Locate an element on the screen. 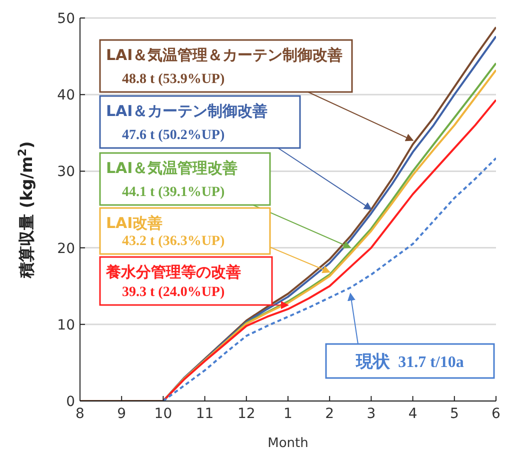 The height and width of the screenshot is (468, 517). x-tick-label: 12 is located at coordinates (246, 414).